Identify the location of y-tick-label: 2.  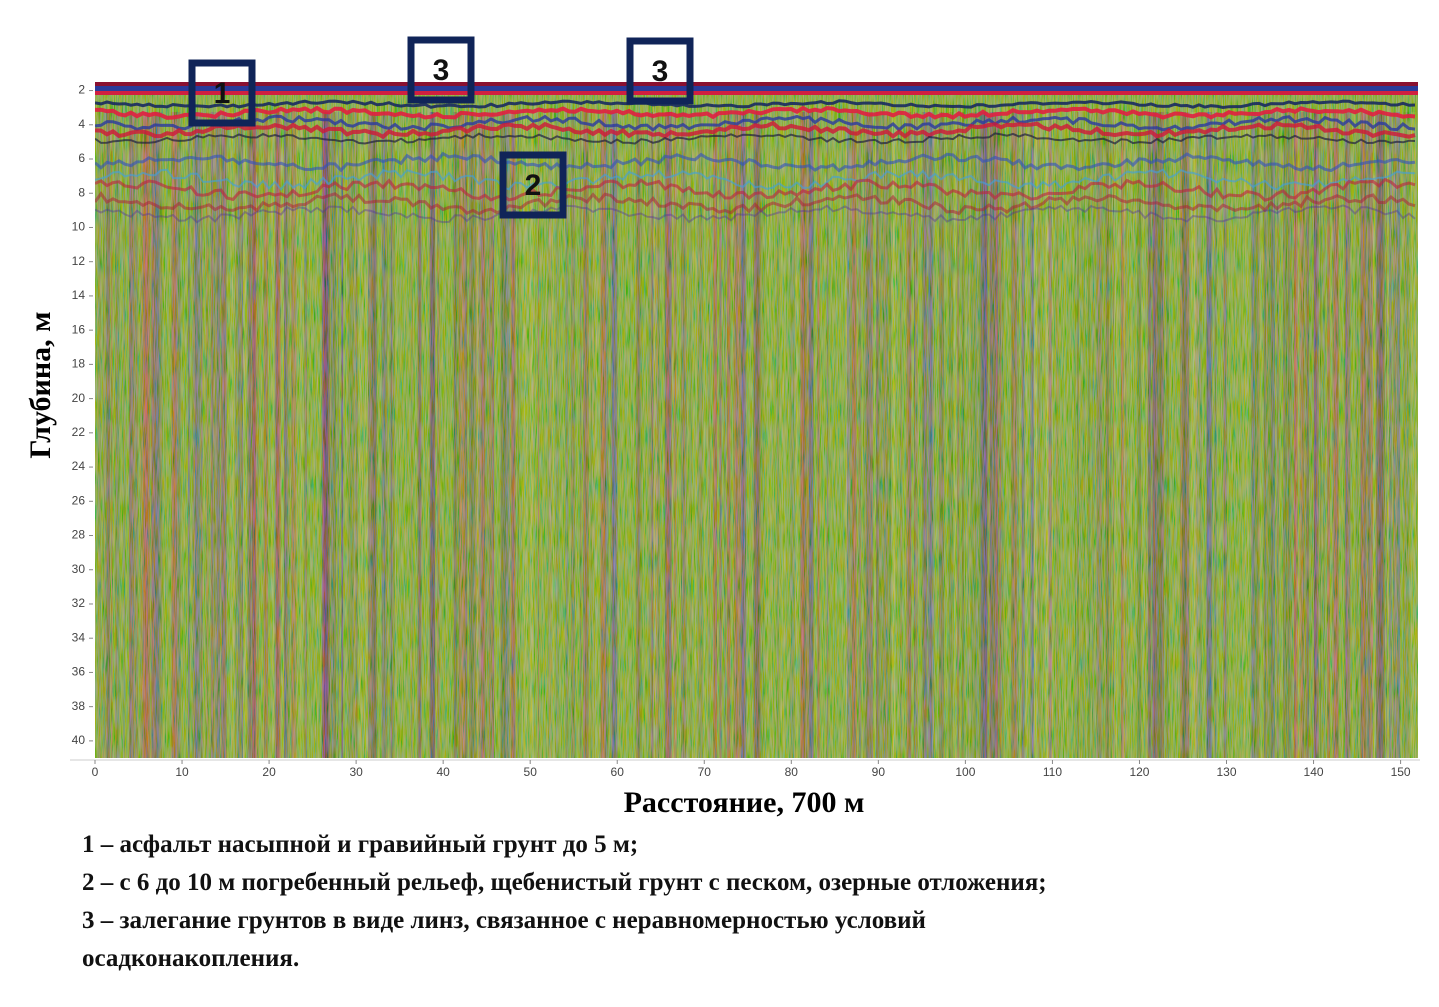
(81, 90).